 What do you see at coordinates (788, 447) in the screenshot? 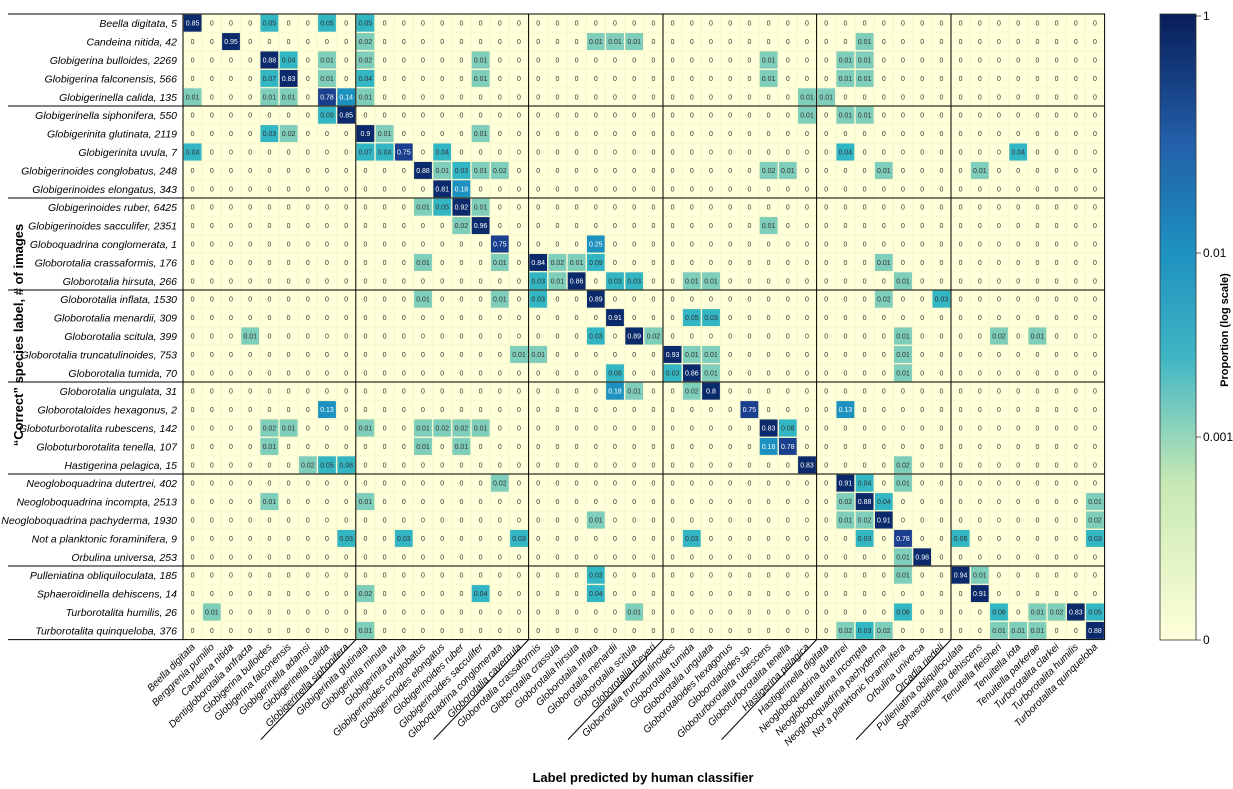
I see `cell-value: 0.78` at bounding box center [788, 447].